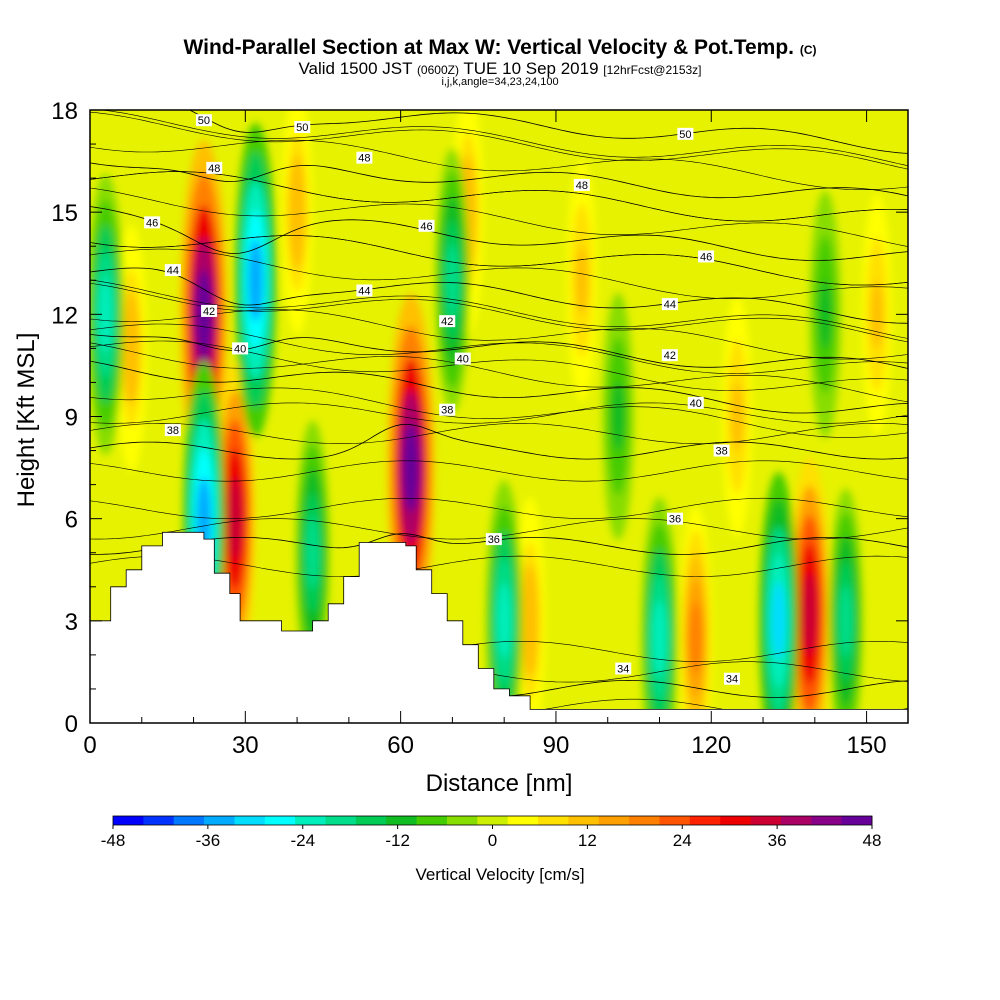 The image size is (1000, 1000). Describe the element at coordinates (711, 745) in the screenshot. I see `x-tick-label: 120` at that location.